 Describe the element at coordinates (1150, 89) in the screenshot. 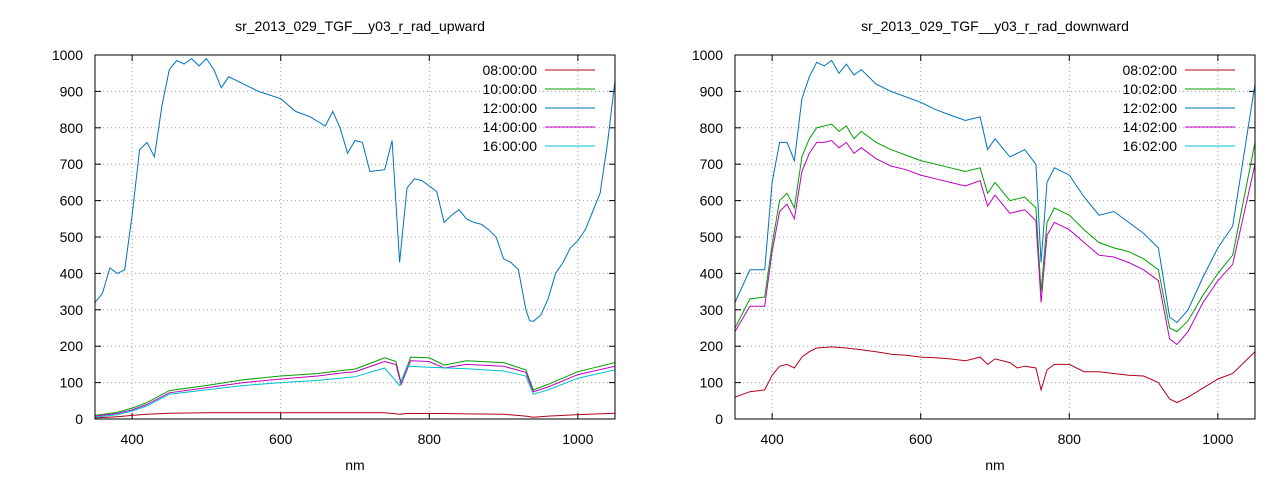

I see `legend-label: 10:02:00` at that location.